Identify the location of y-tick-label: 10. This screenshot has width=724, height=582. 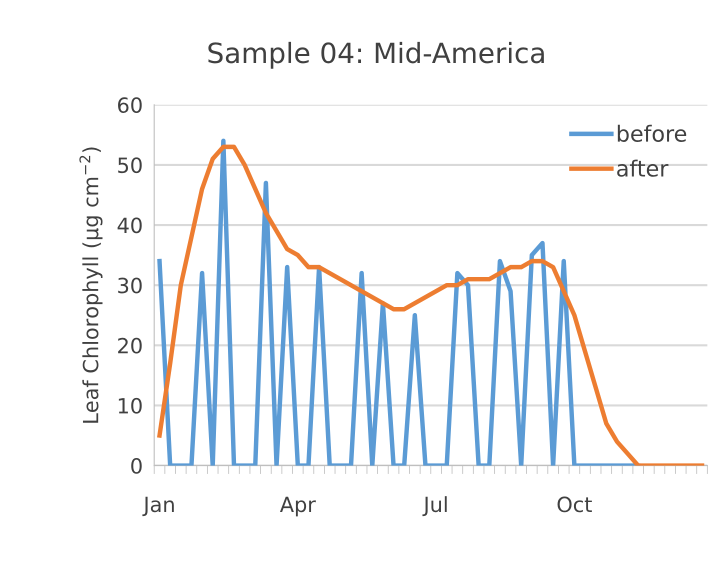
(130, 406).